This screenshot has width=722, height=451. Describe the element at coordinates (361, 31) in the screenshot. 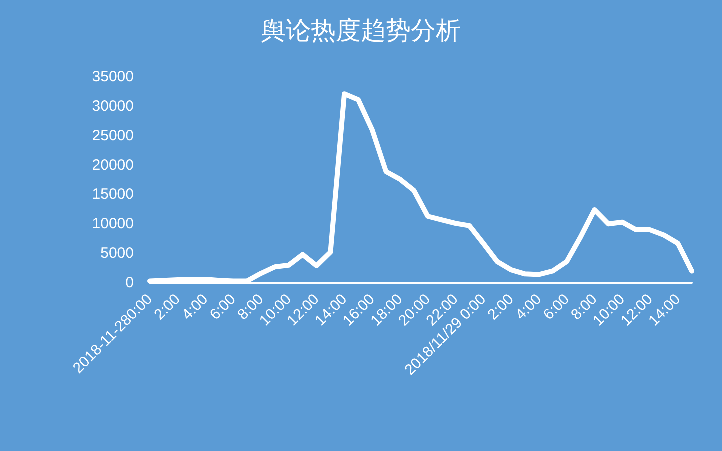

I see `chart-title: 舆论热度趋势分析` at that location.